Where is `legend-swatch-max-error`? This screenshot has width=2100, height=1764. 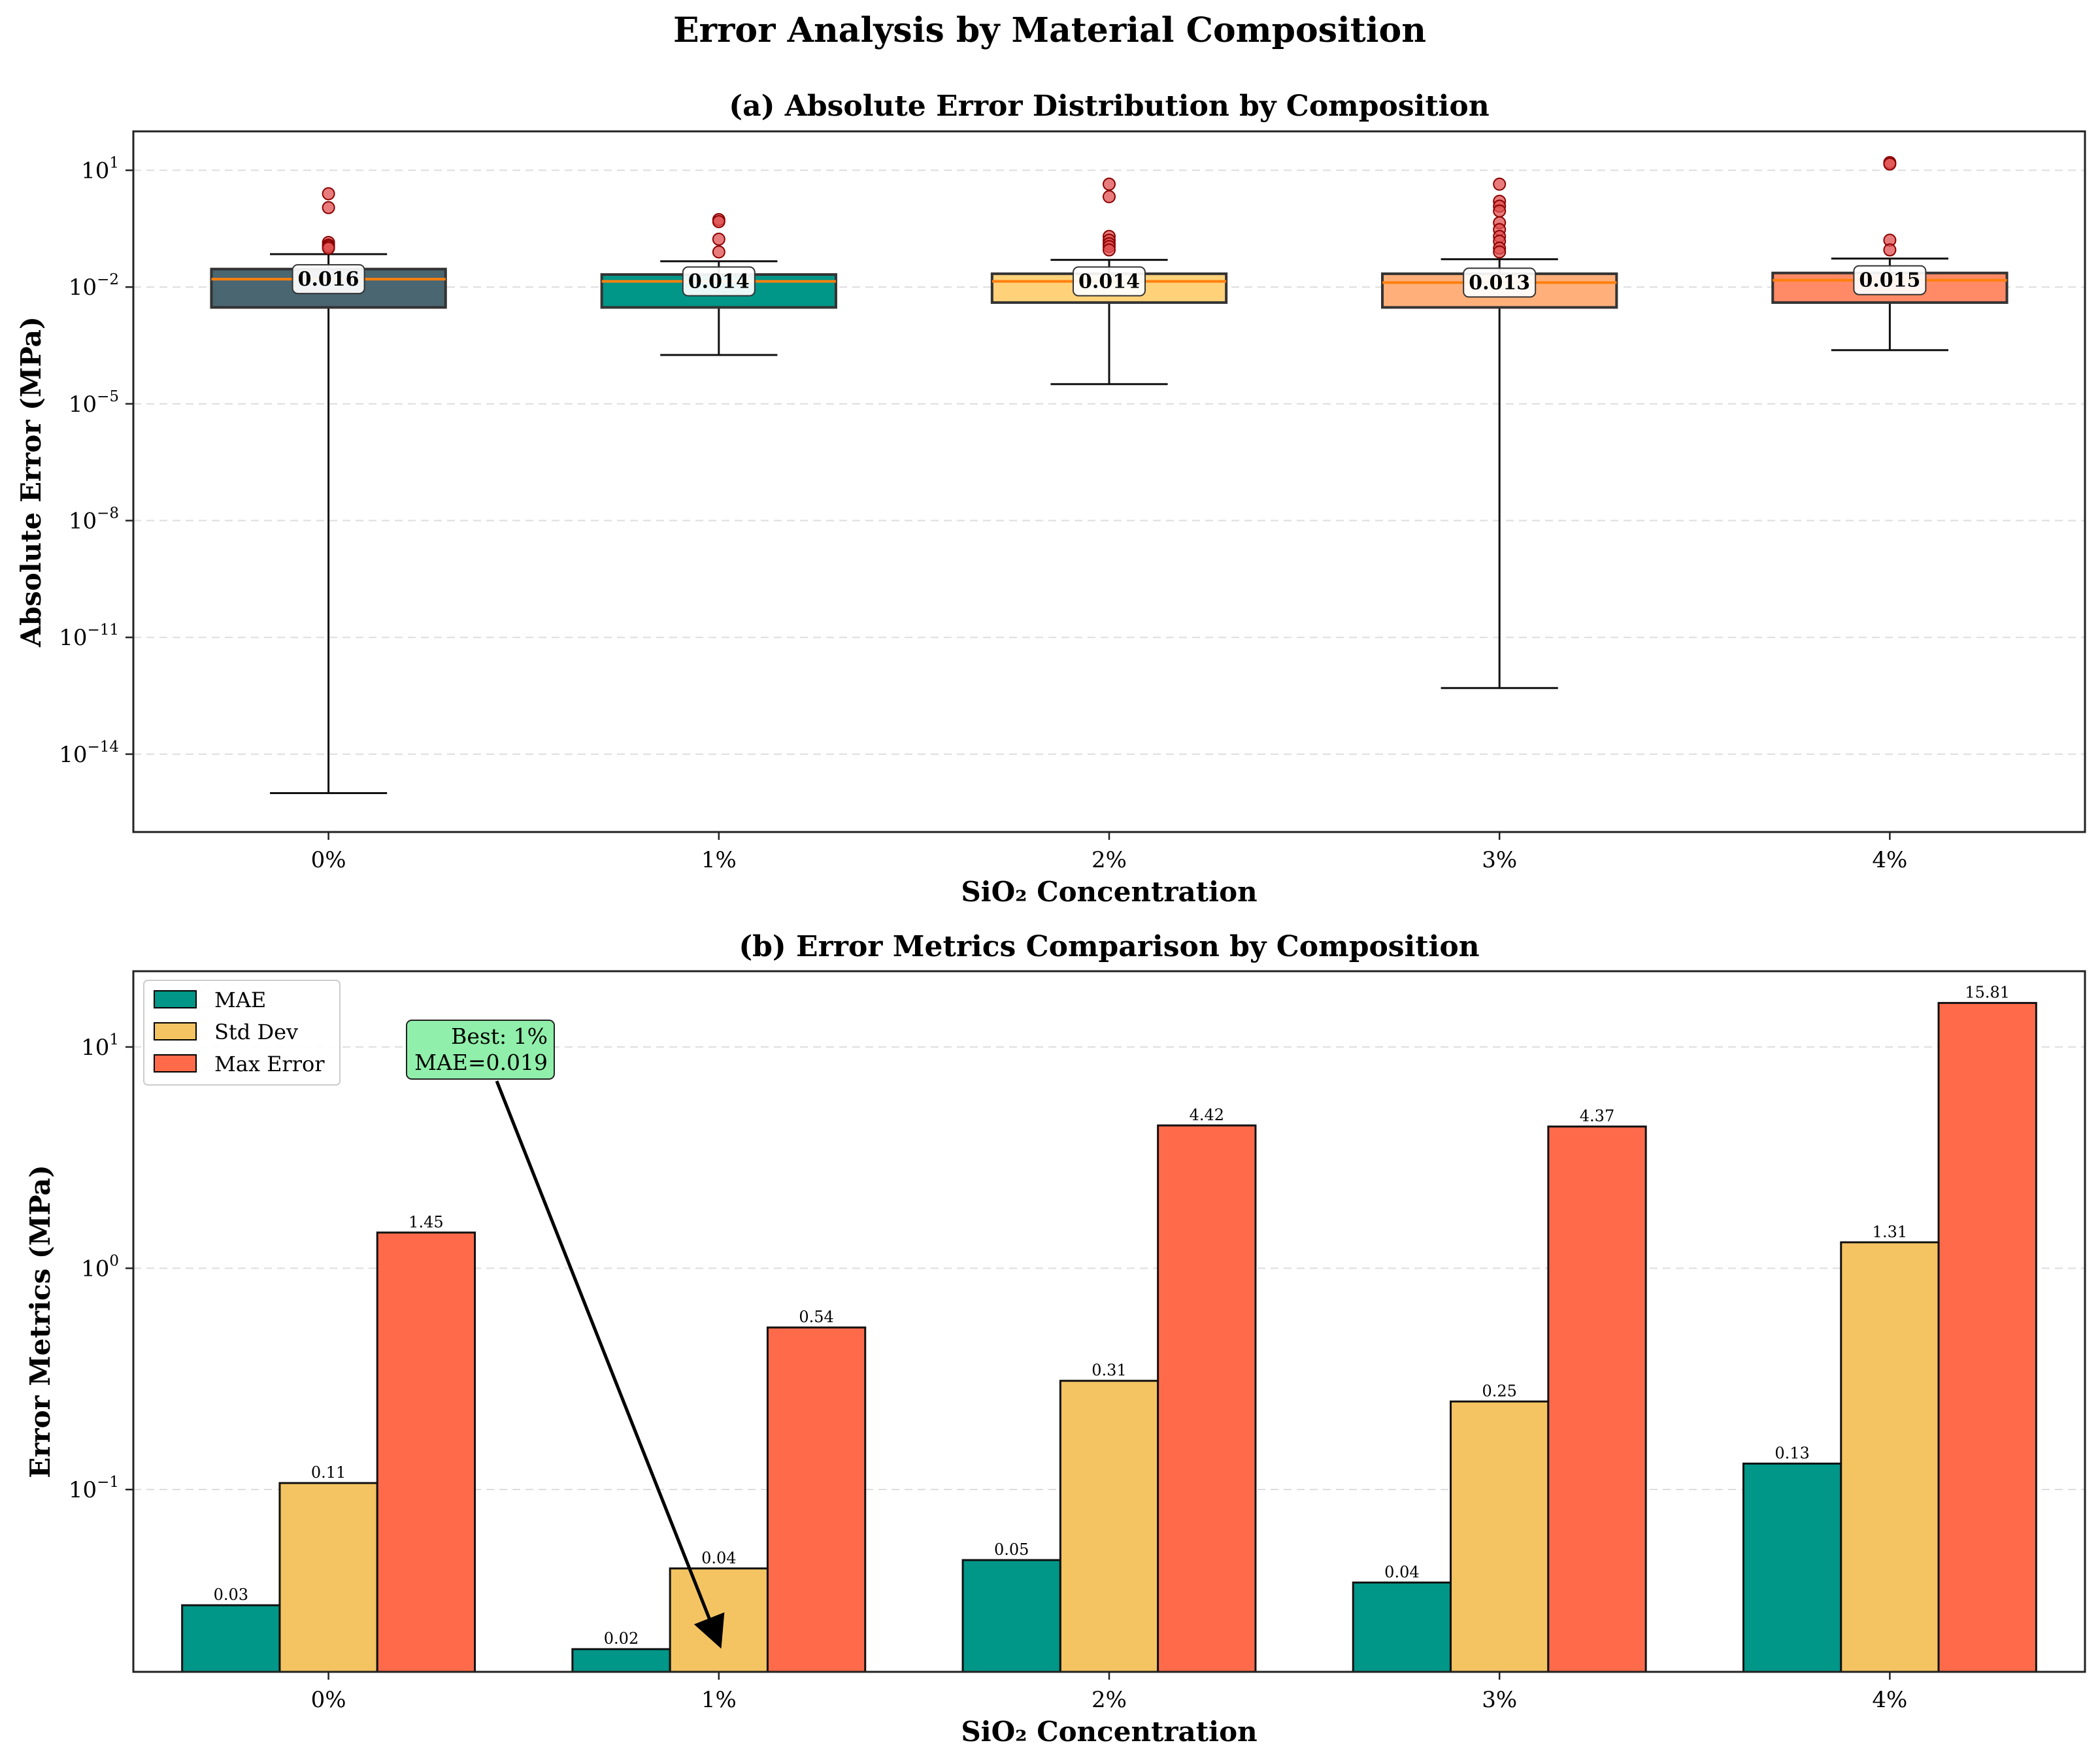 legend-swatch-max-error is located at coordinates (175, 1063).